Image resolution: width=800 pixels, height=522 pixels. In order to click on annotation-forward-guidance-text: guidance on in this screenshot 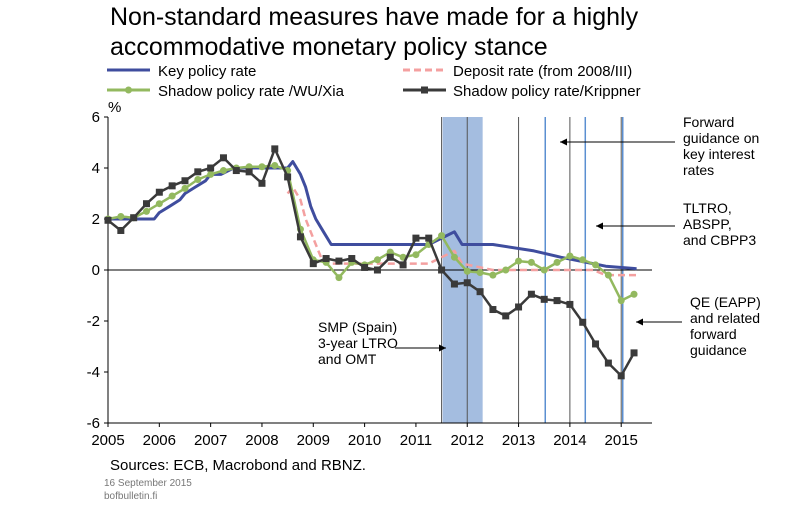, I will do `click(721, 138)`.